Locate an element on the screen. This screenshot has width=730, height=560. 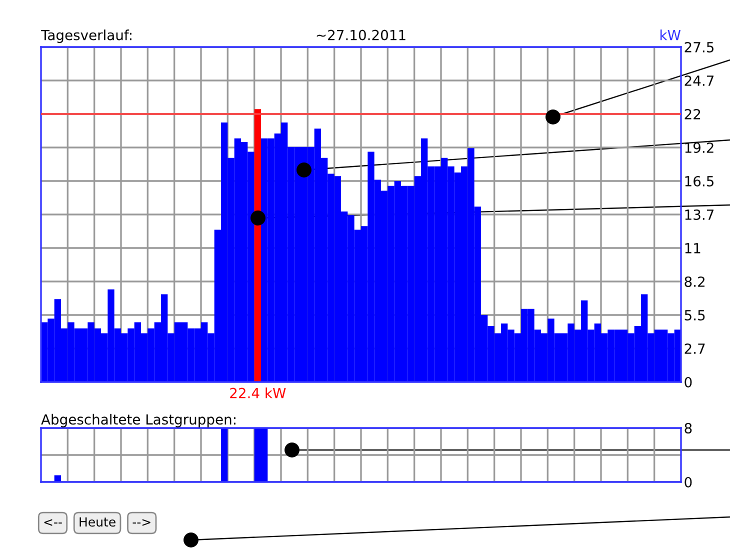
y-tick-label: 22 is located at coordinates (692, 114).